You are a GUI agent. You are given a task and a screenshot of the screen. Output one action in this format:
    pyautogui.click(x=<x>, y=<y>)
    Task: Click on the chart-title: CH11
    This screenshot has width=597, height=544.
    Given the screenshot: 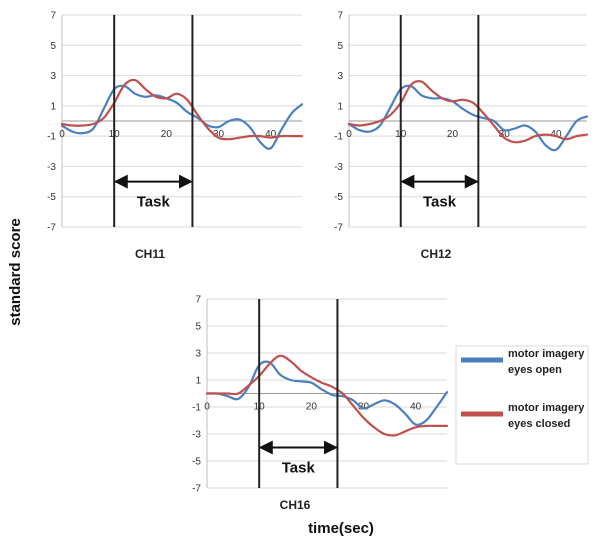 What is the action you would take?
    pyautogui.click(x=150, y=254)
    